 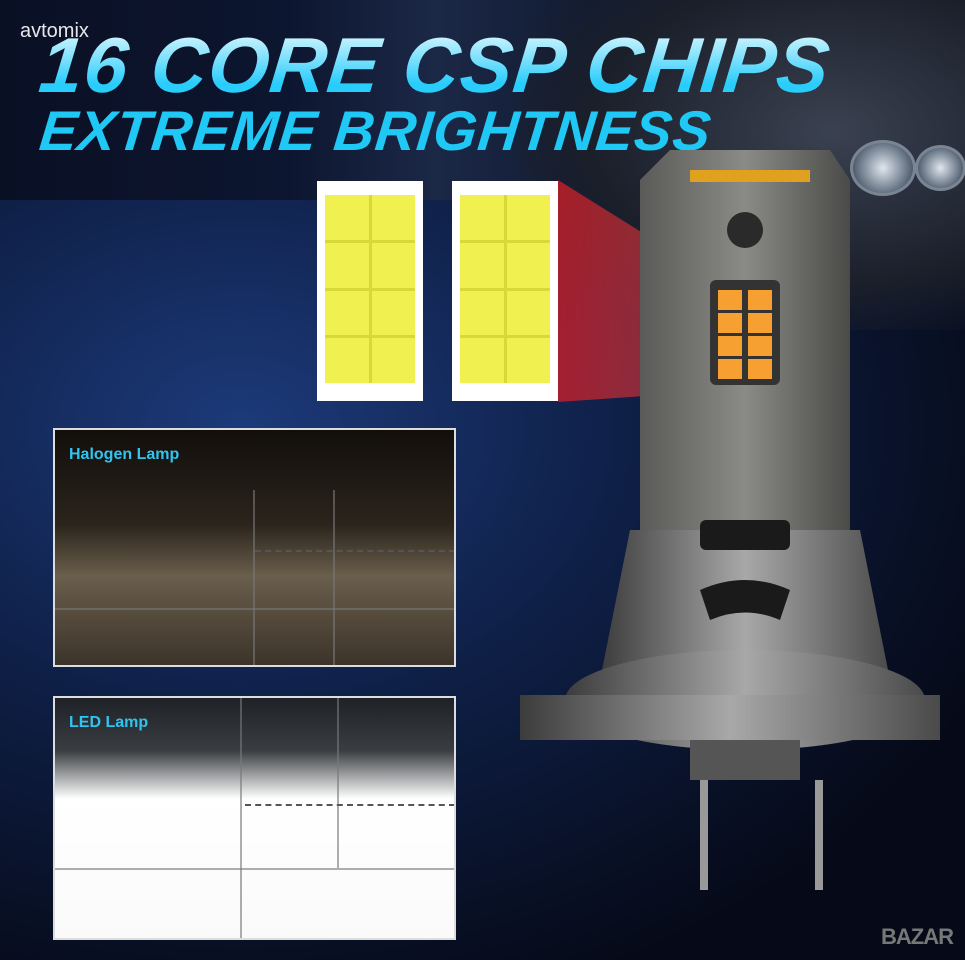 What do you see at coordinates (254, 547) in the screenshot?
I see `halogen-comparison-panel: Halogen Lamp` at bounding box center [254, 547].